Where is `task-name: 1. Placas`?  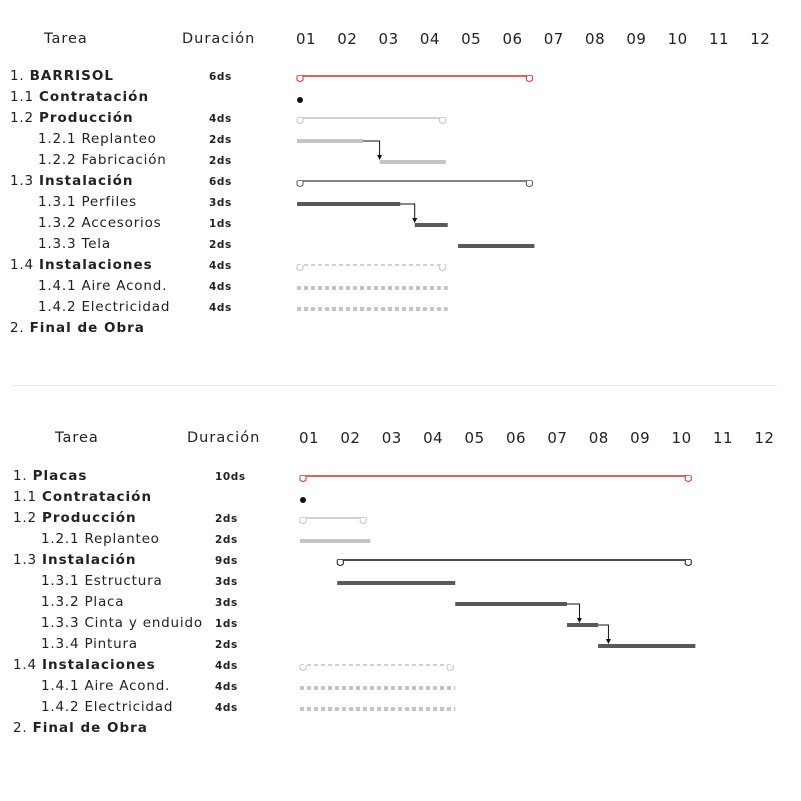 task-name: 1. Placas is located at coordinates (50, 476).